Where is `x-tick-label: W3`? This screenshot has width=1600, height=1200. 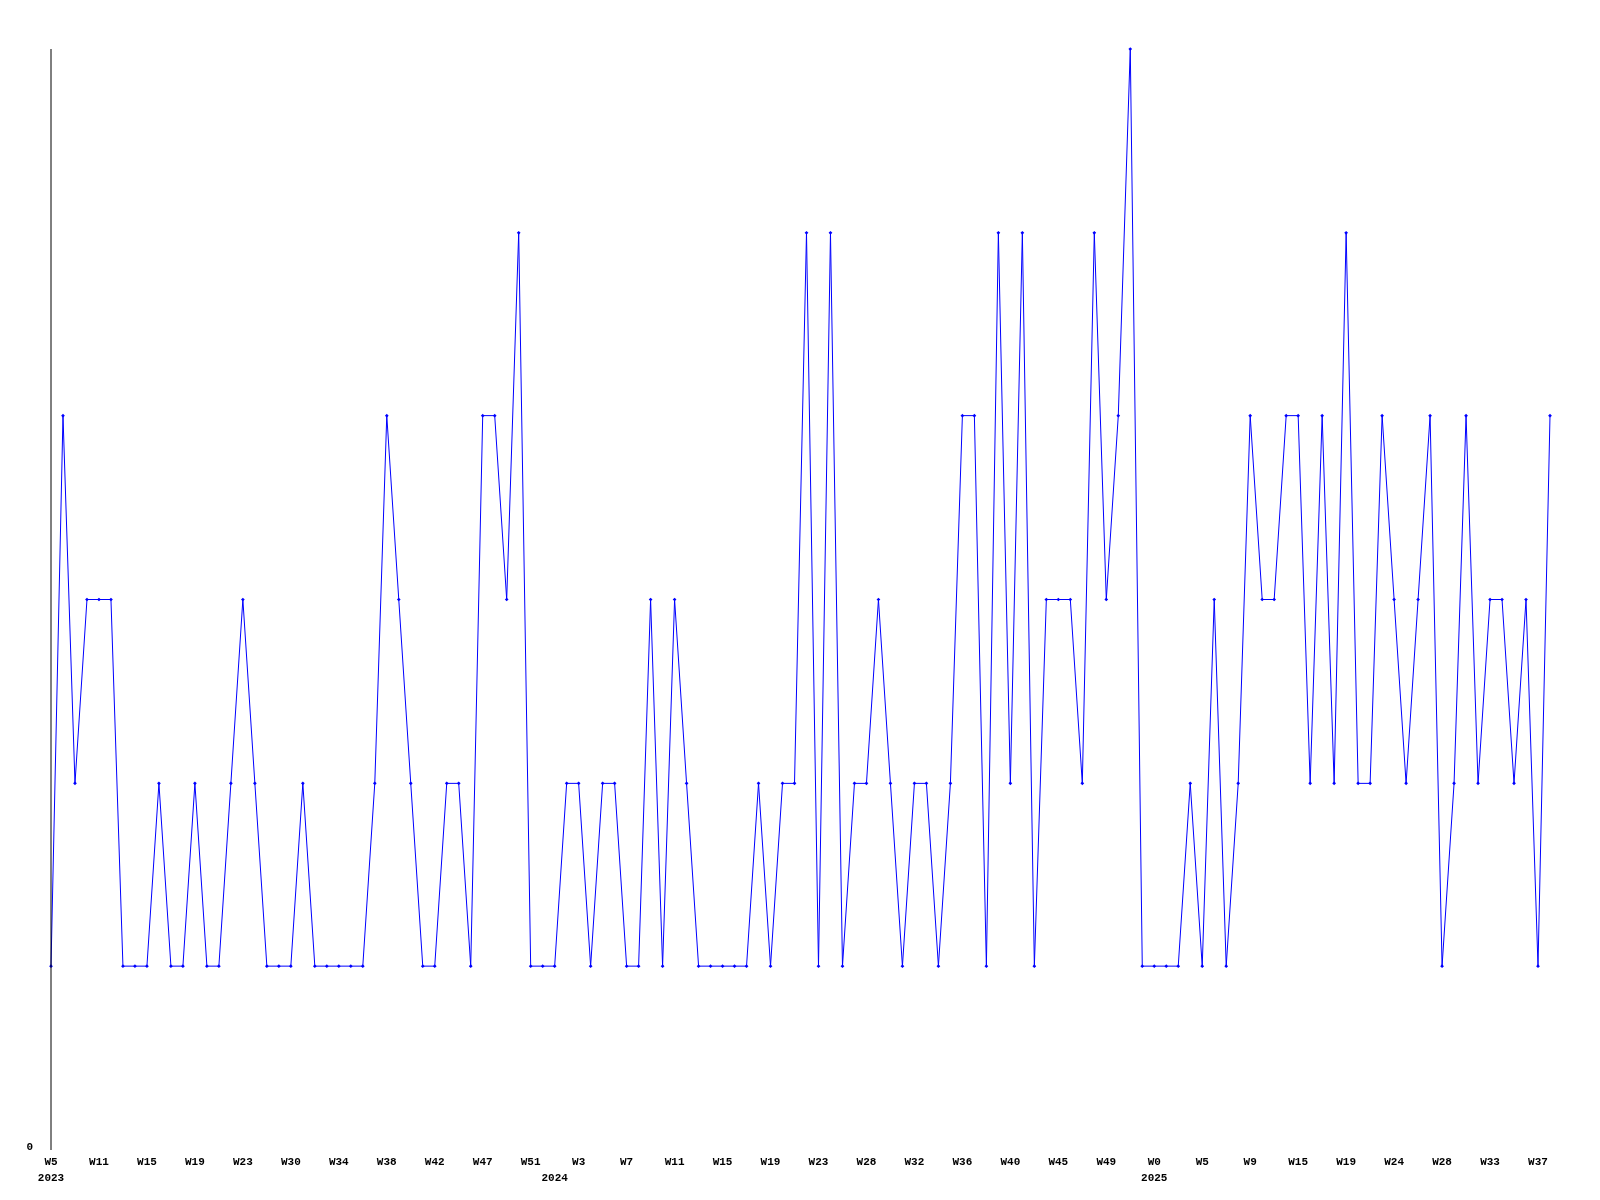
x-tick-label: W3 is located at coordinates (579, 1162).